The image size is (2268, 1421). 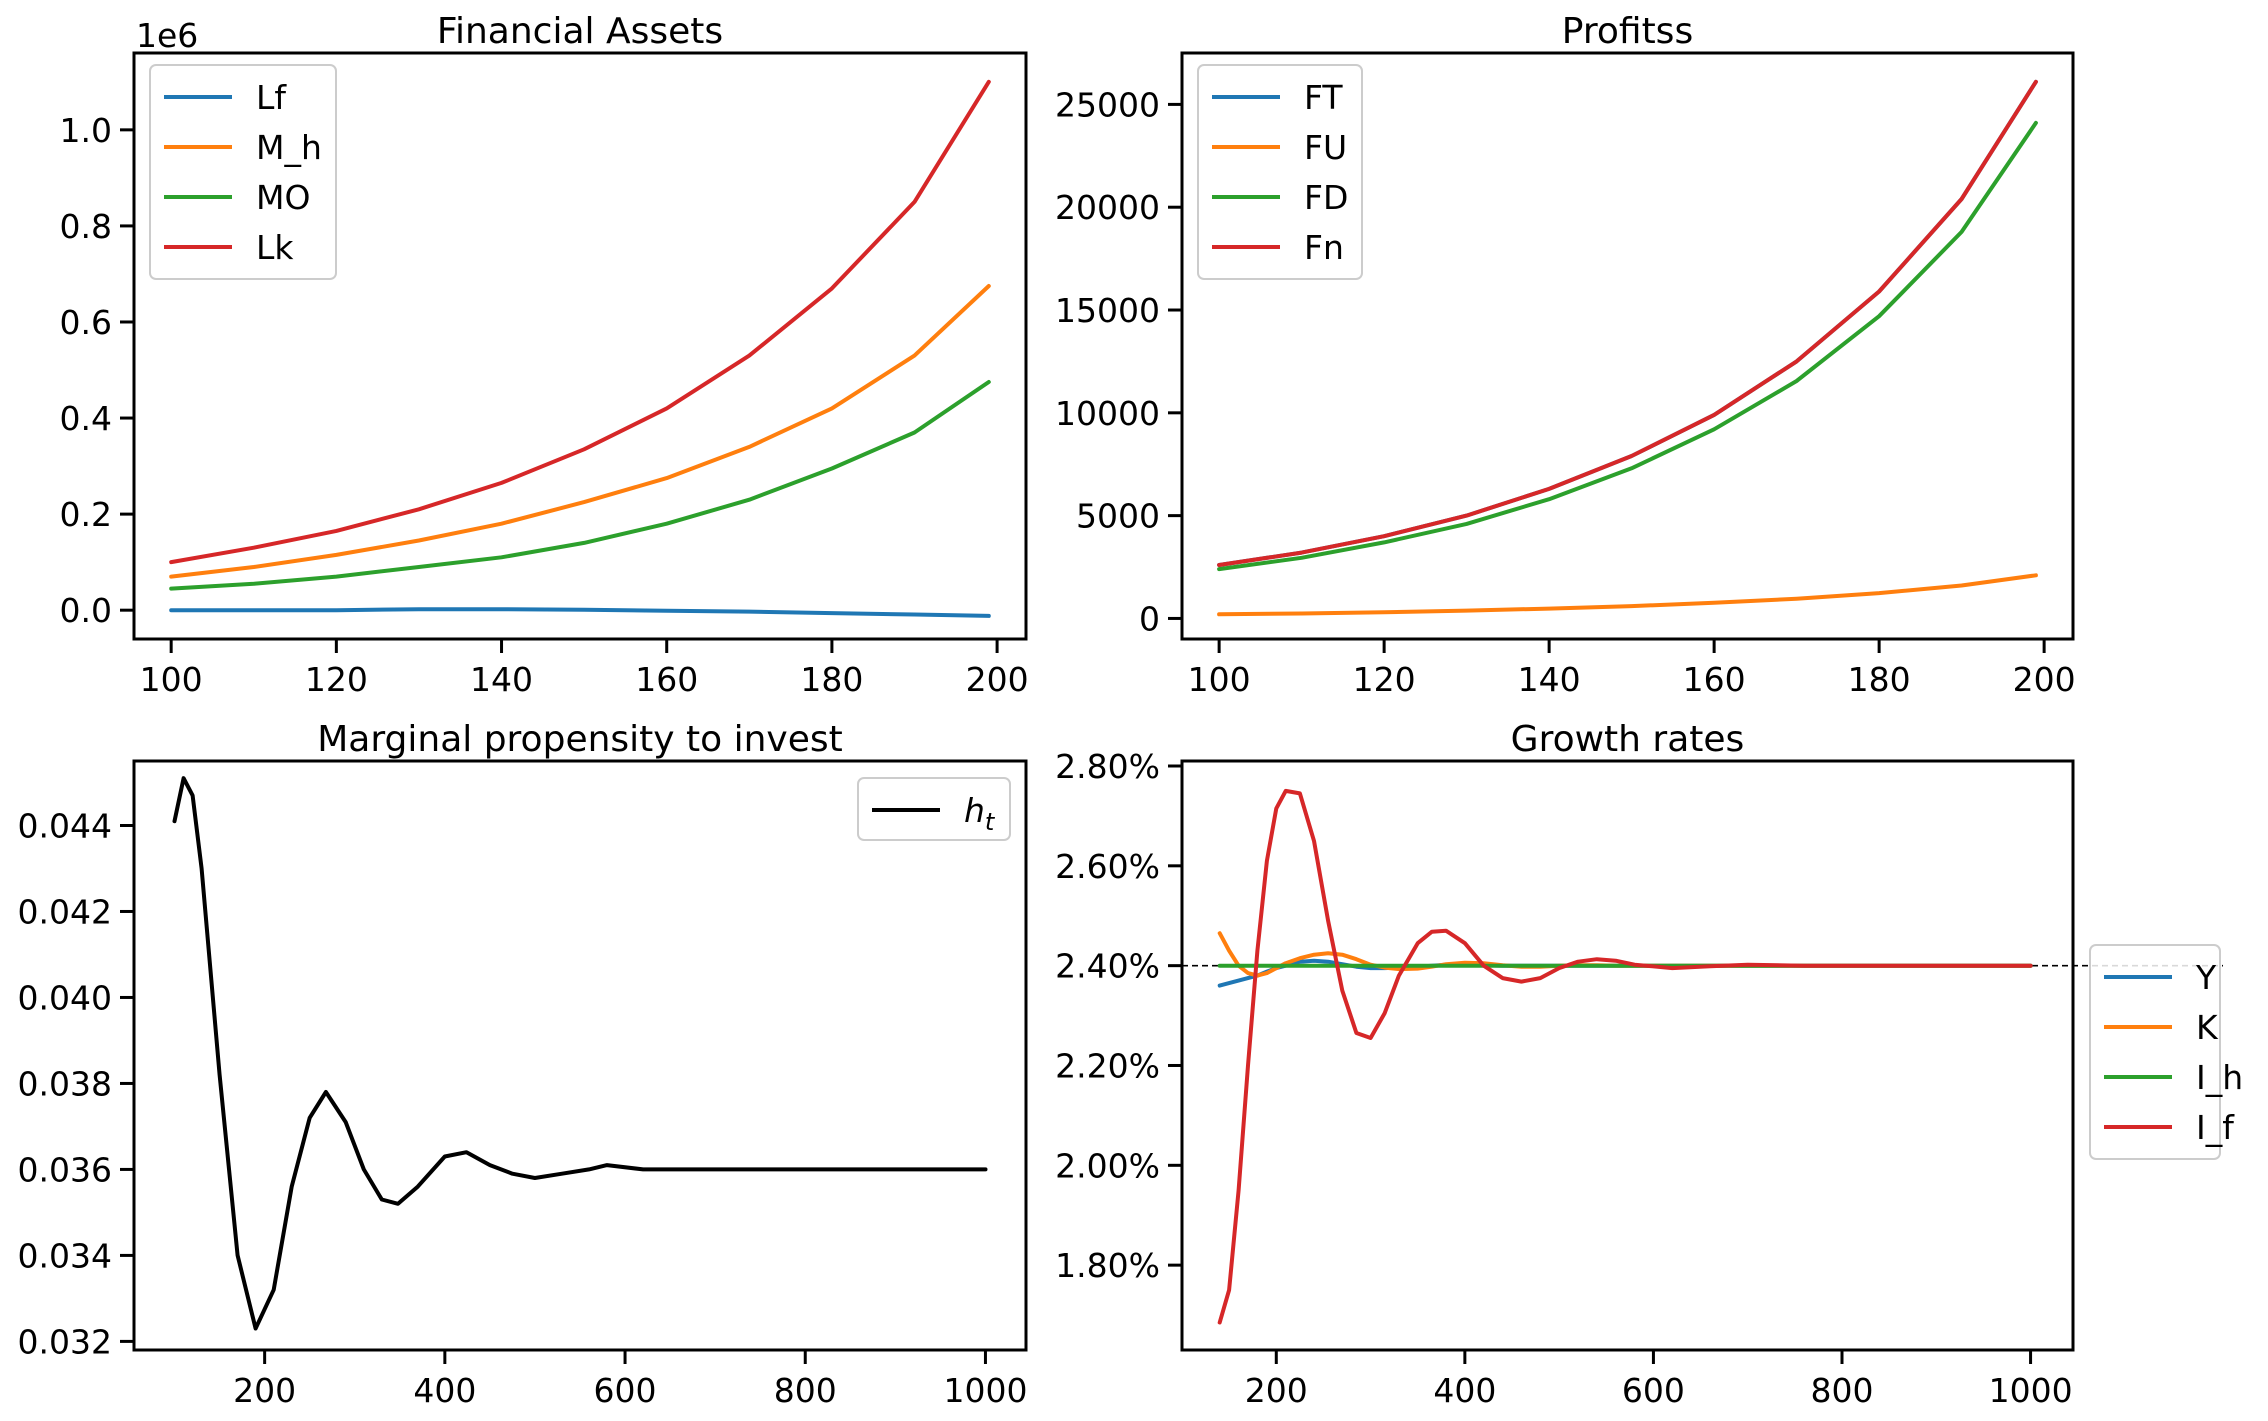 What do you see at coordinates (2219, 1077) in the screenshot?
I see `legend-label: I_h` at bounding box center [2219, 1077].